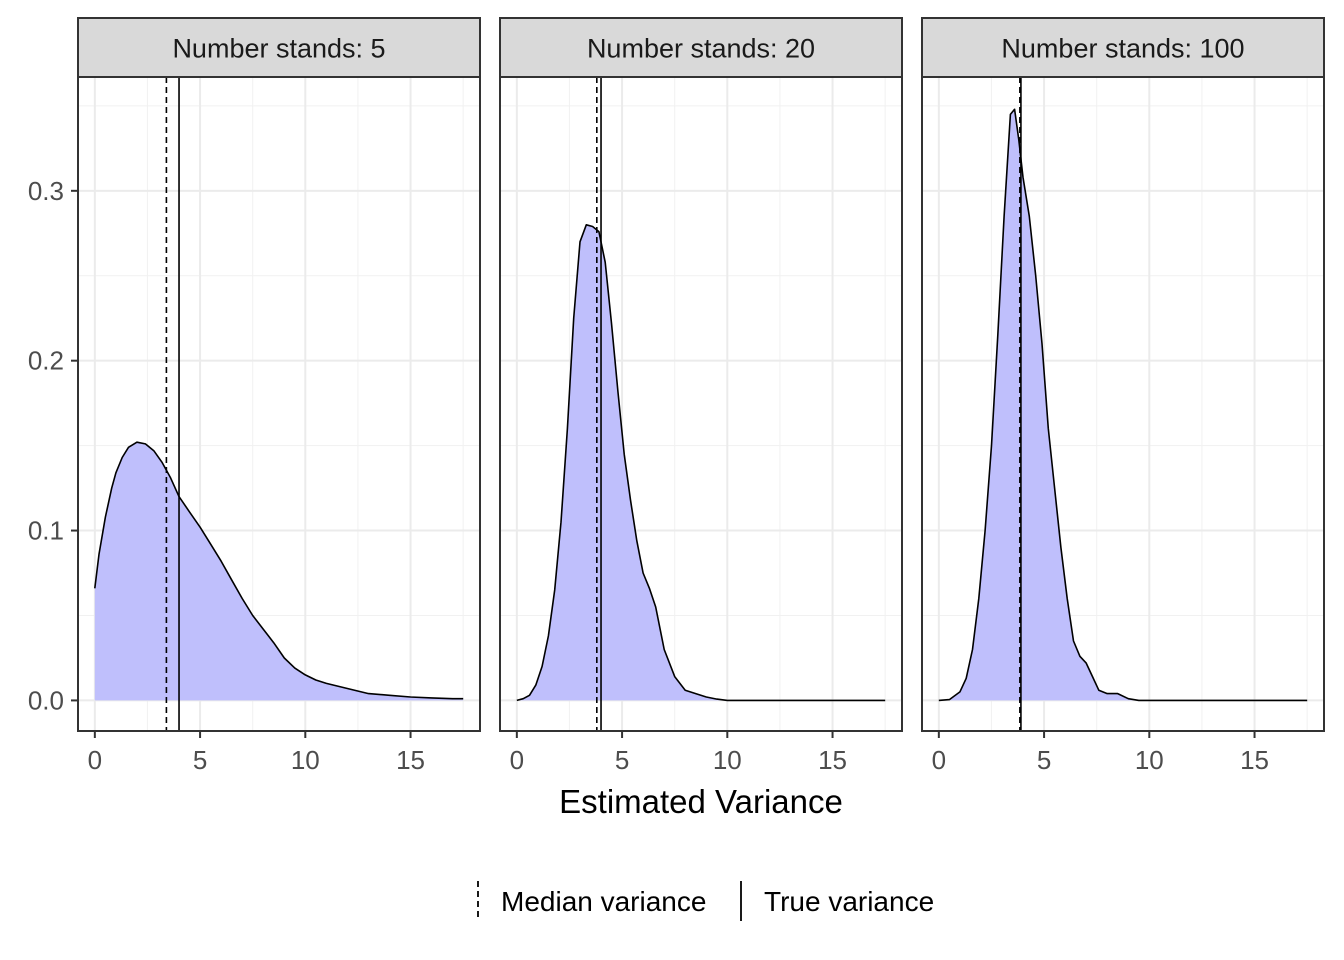 The width and height of the screenshot is (1344, 960). Describe the element at coordinates (1122, 49) in the screenshot. I see `strip-label: Number stands: 100` at that location.